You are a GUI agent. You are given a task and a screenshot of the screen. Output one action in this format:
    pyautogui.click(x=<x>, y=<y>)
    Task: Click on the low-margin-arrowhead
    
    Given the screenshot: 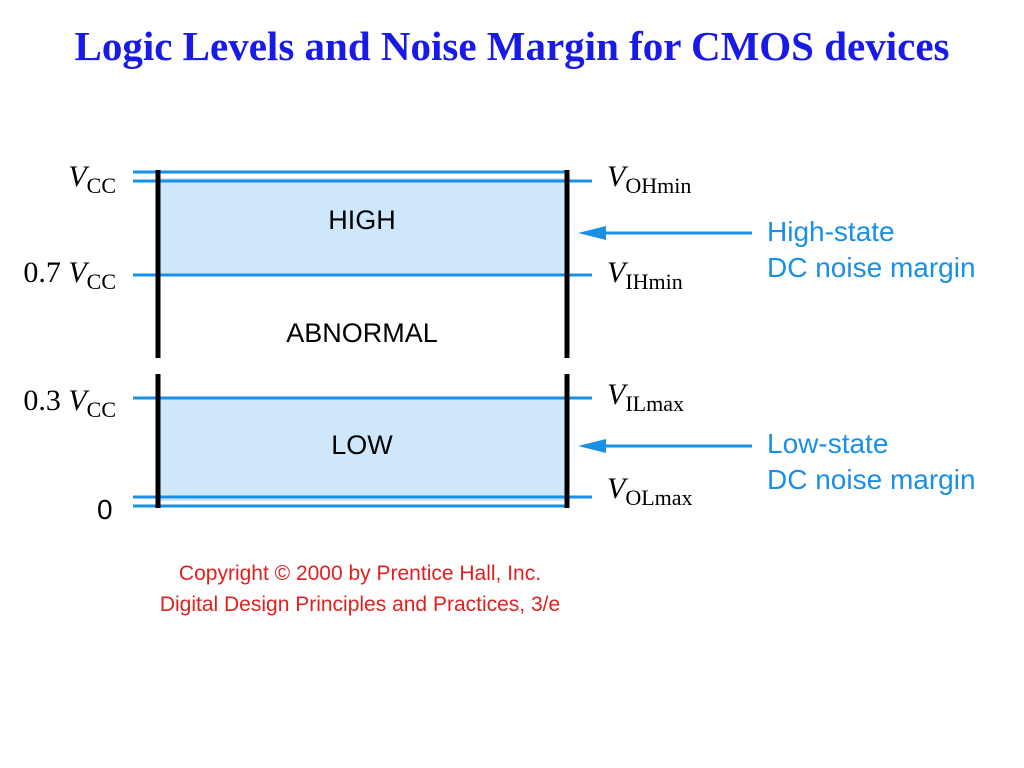 What is the action you would take?
    pyautogui.click(x=592, y=446)
    